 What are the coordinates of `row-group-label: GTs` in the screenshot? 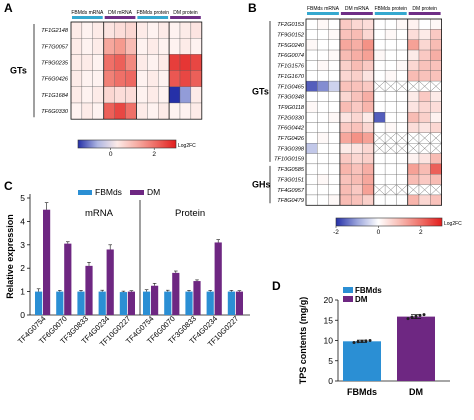 It's located at (260, 91).